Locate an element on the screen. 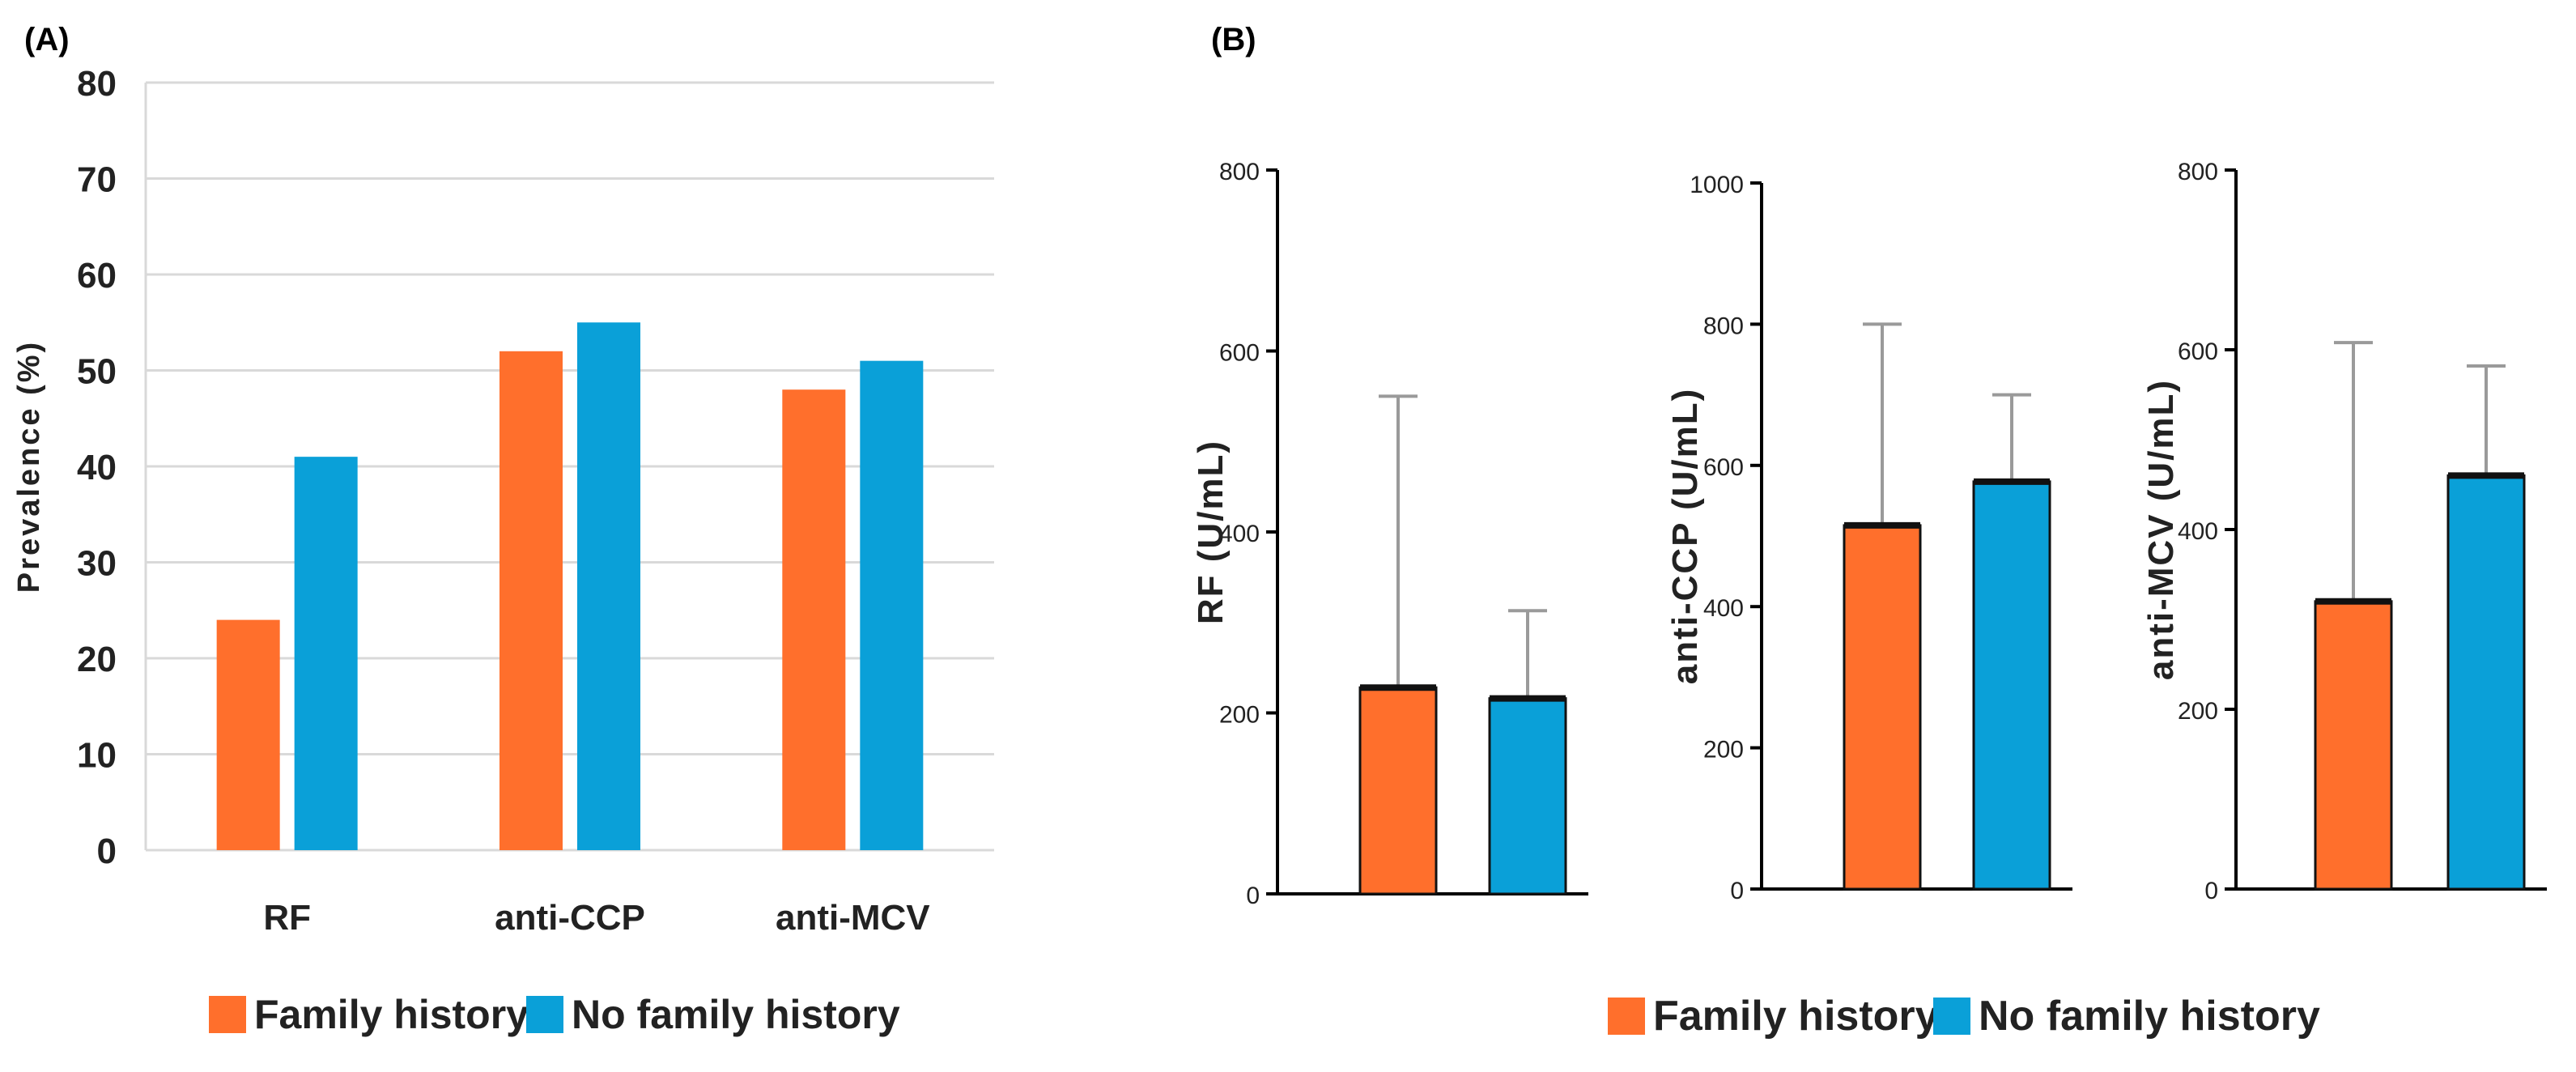  legend-b: Family history No family history is located at coordinates (1964, 1017).